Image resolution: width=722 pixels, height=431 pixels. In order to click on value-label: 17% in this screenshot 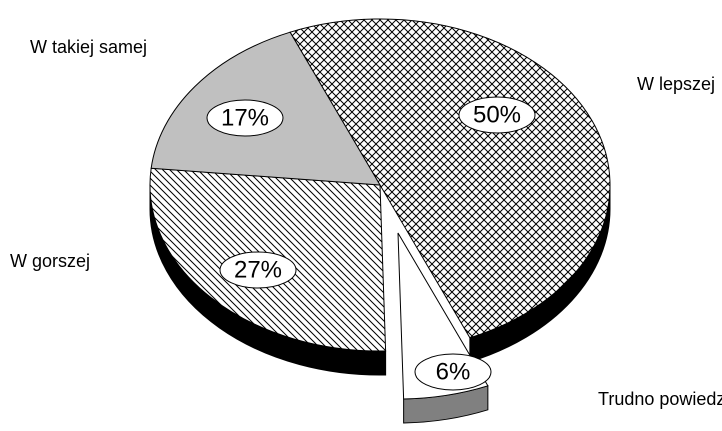, I will do `click(245, 117)`.